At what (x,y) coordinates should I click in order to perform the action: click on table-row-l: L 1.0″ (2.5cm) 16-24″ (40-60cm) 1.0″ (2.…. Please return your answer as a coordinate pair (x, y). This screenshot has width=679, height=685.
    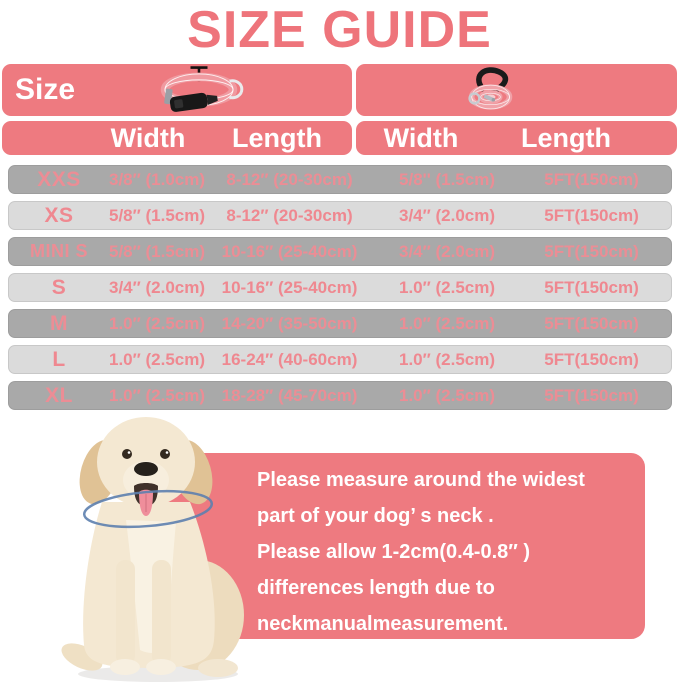
    Looking at the image, I should click on (340, 359).